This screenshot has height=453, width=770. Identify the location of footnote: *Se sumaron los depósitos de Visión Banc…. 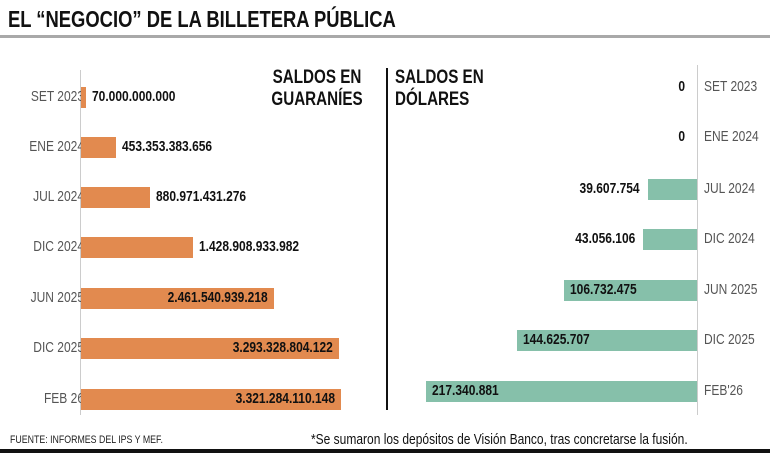
(499, 439).